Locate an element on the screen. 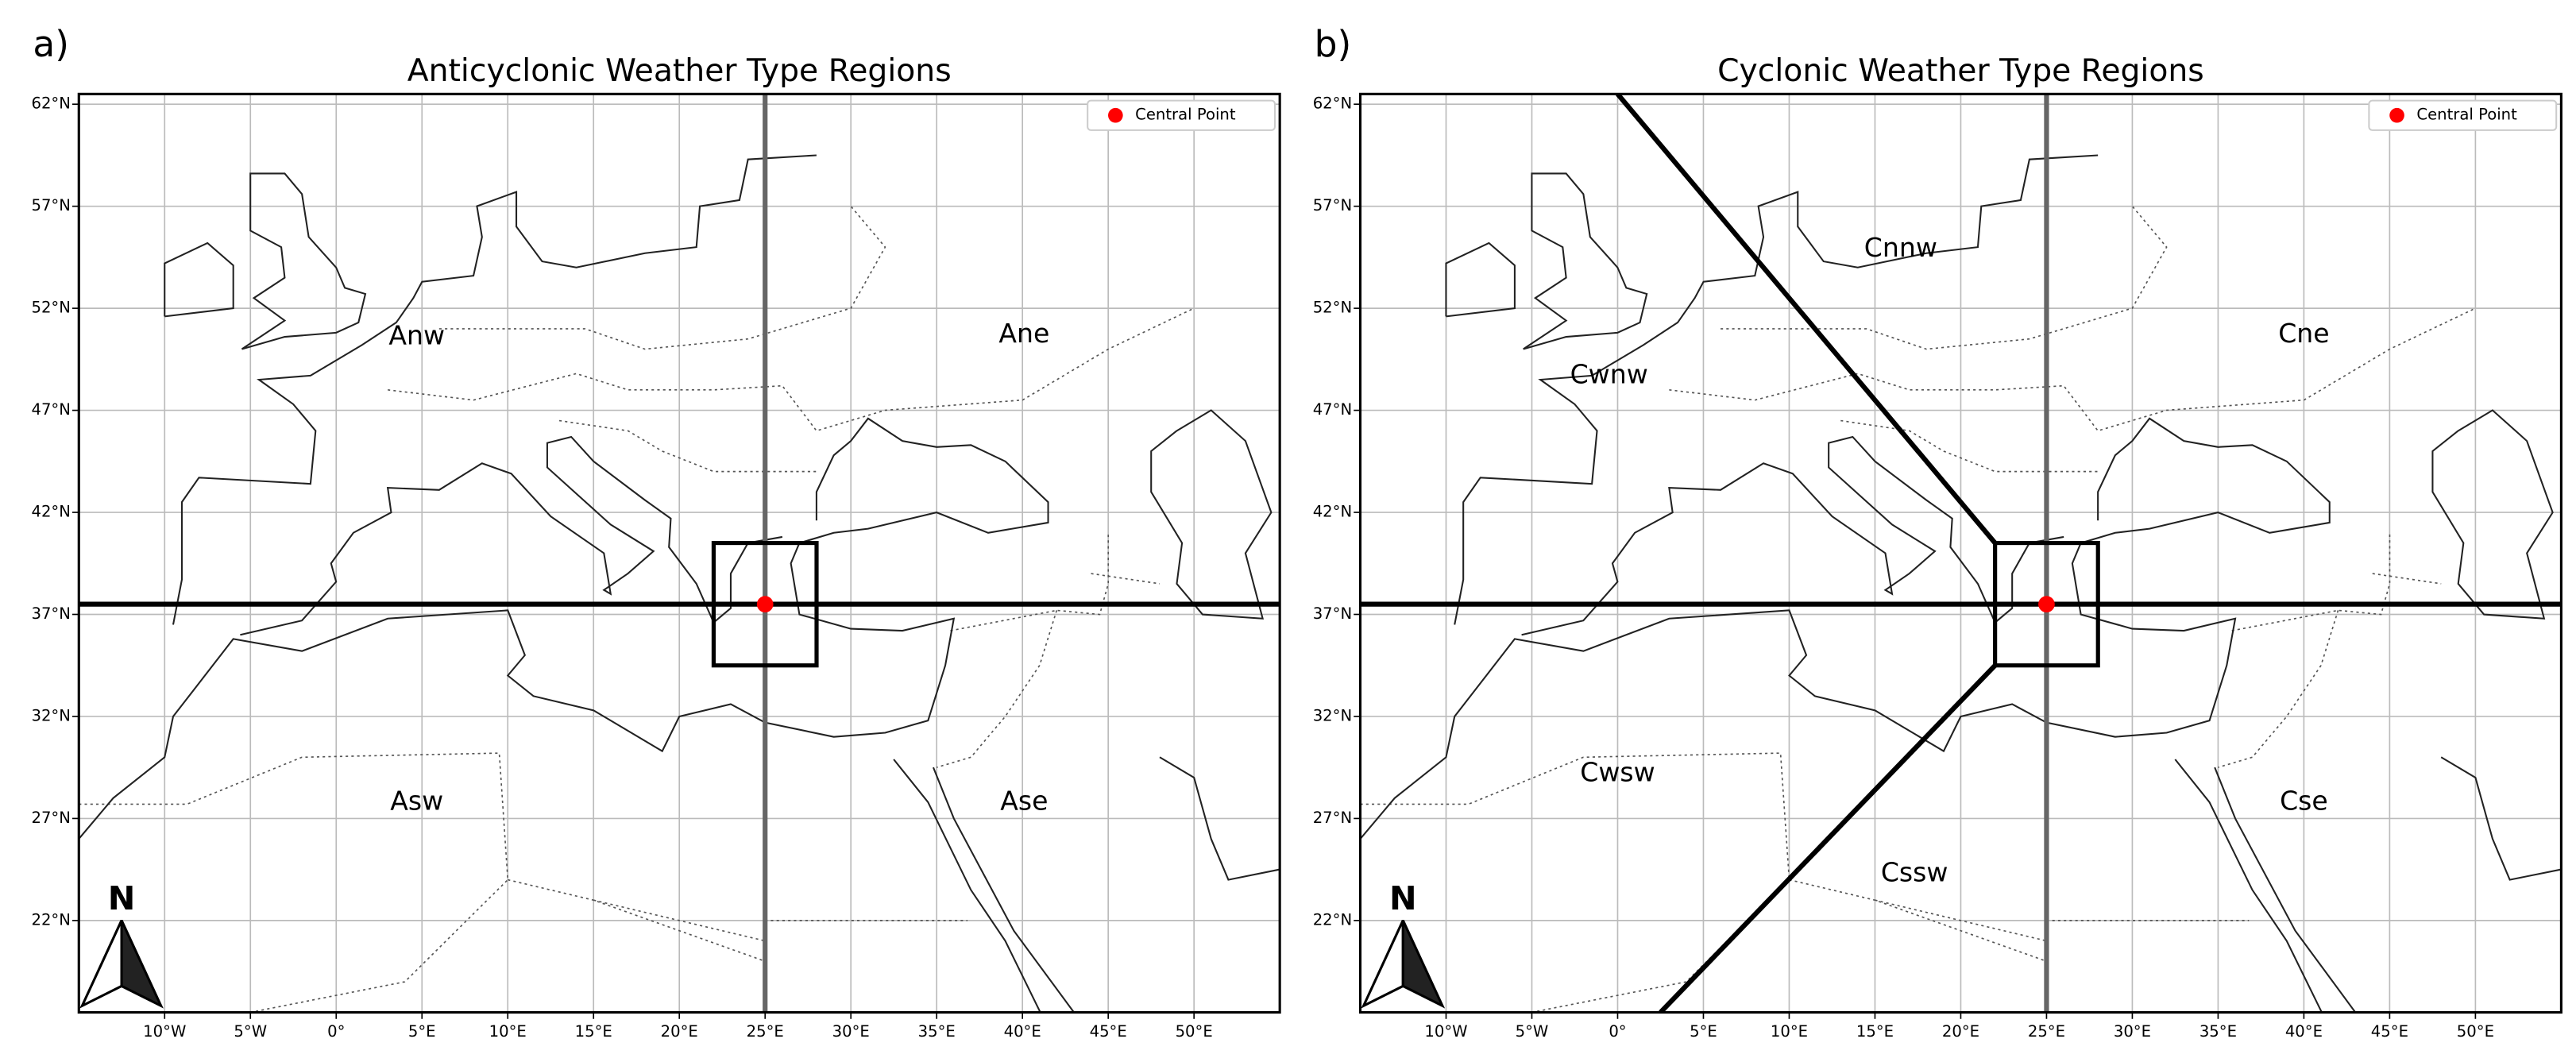  region-label: Cse is located at coordinates (2304, 800).